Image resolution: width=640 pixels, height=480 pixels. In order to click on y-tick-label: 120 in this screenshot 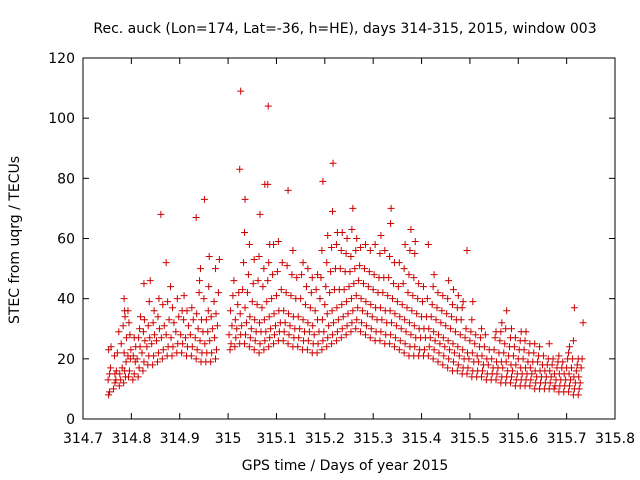, I will do `click(61, 59)`.